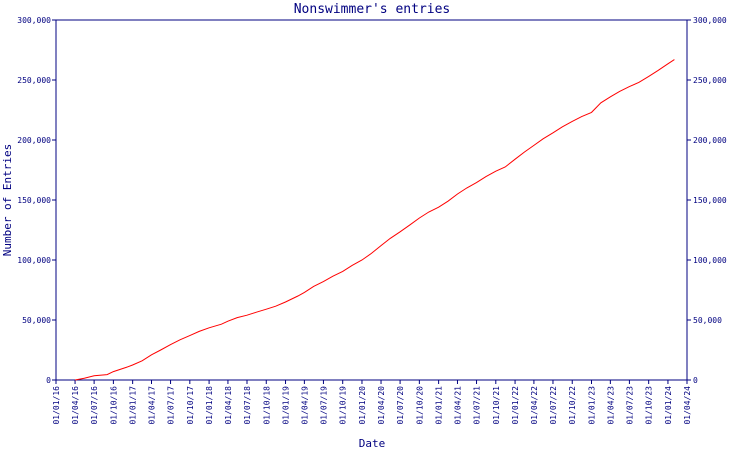 The image size is (750, 450). Describe the element at coordinates (457, 405) in the screenshot. I see `x-tick-label: 01/04/21` at that location.